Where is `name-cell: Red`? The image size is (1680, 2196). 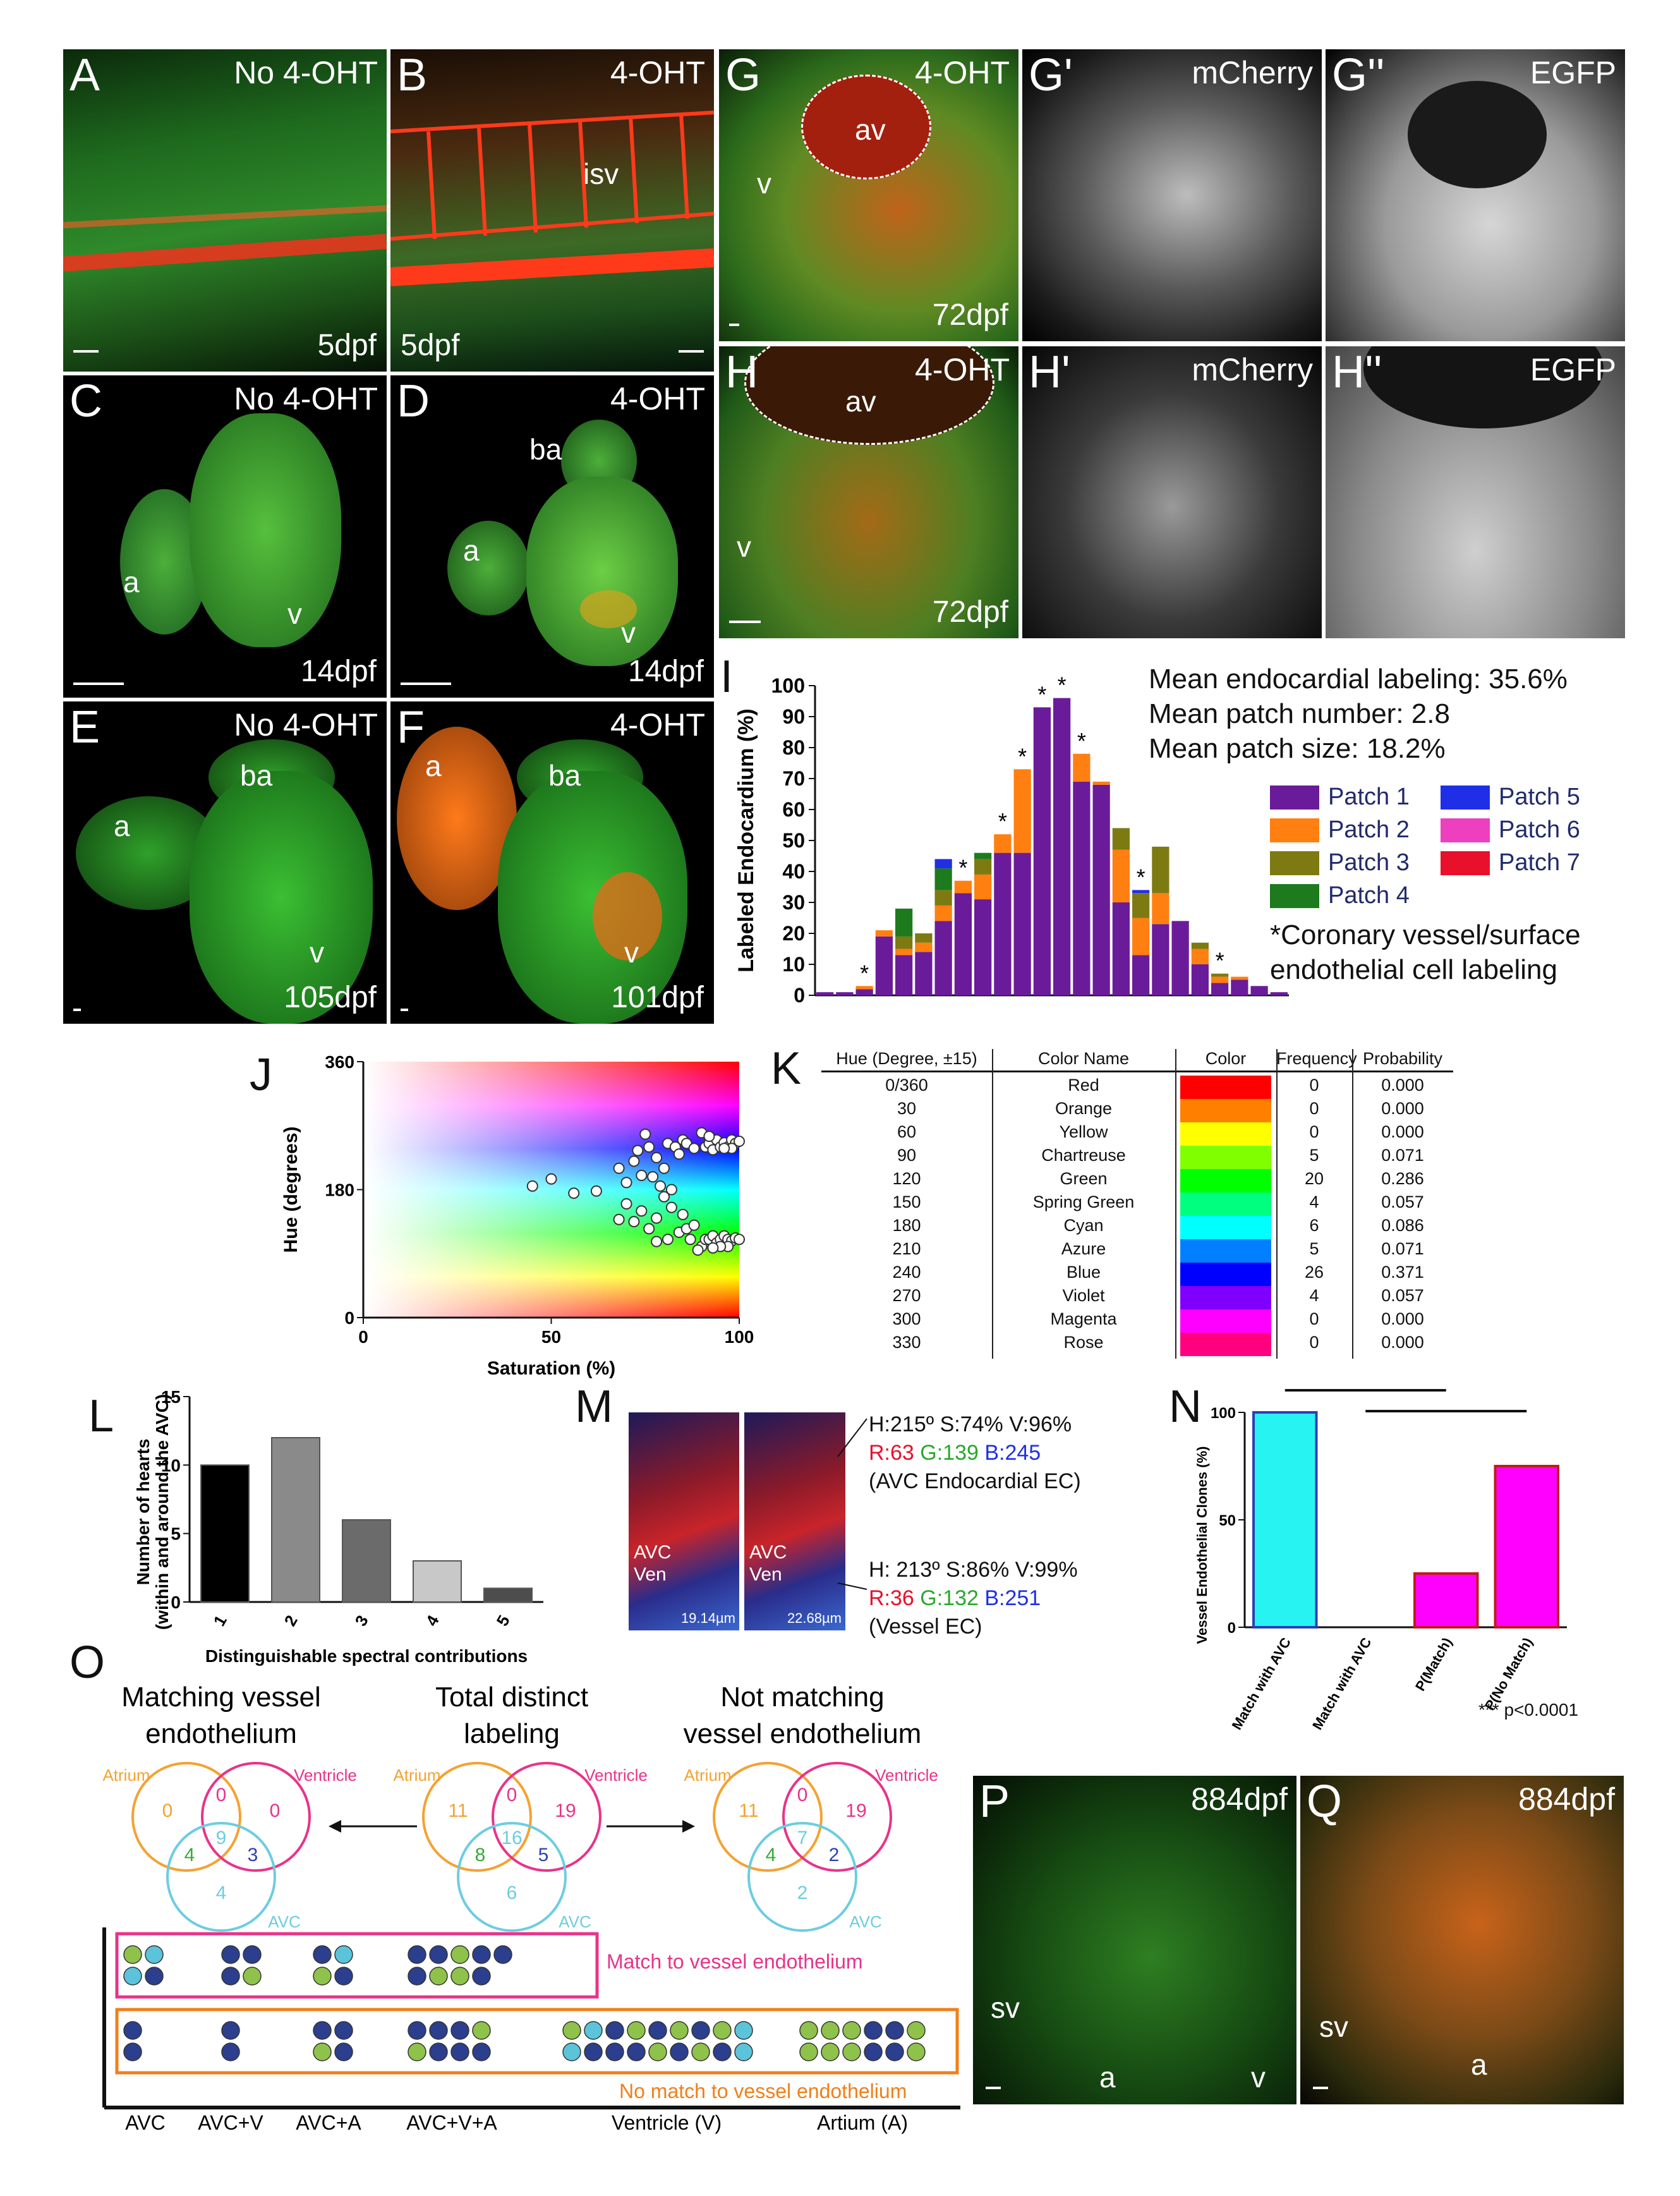 name-cell: Red is located at coordinates (1083, 1085).